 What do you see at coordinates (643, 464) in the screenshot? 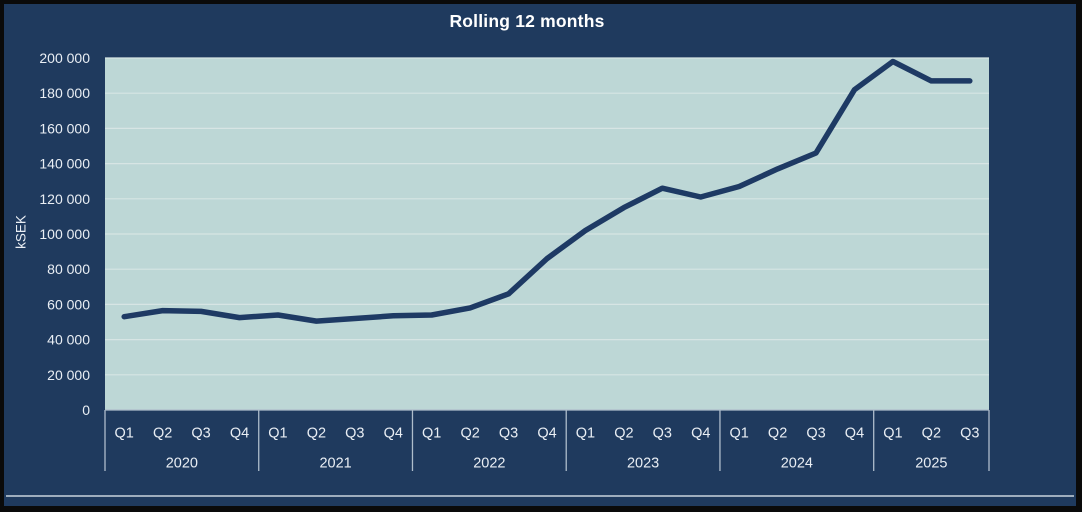
I see `x-year-label: 2023` at bounding box center [643, 464].